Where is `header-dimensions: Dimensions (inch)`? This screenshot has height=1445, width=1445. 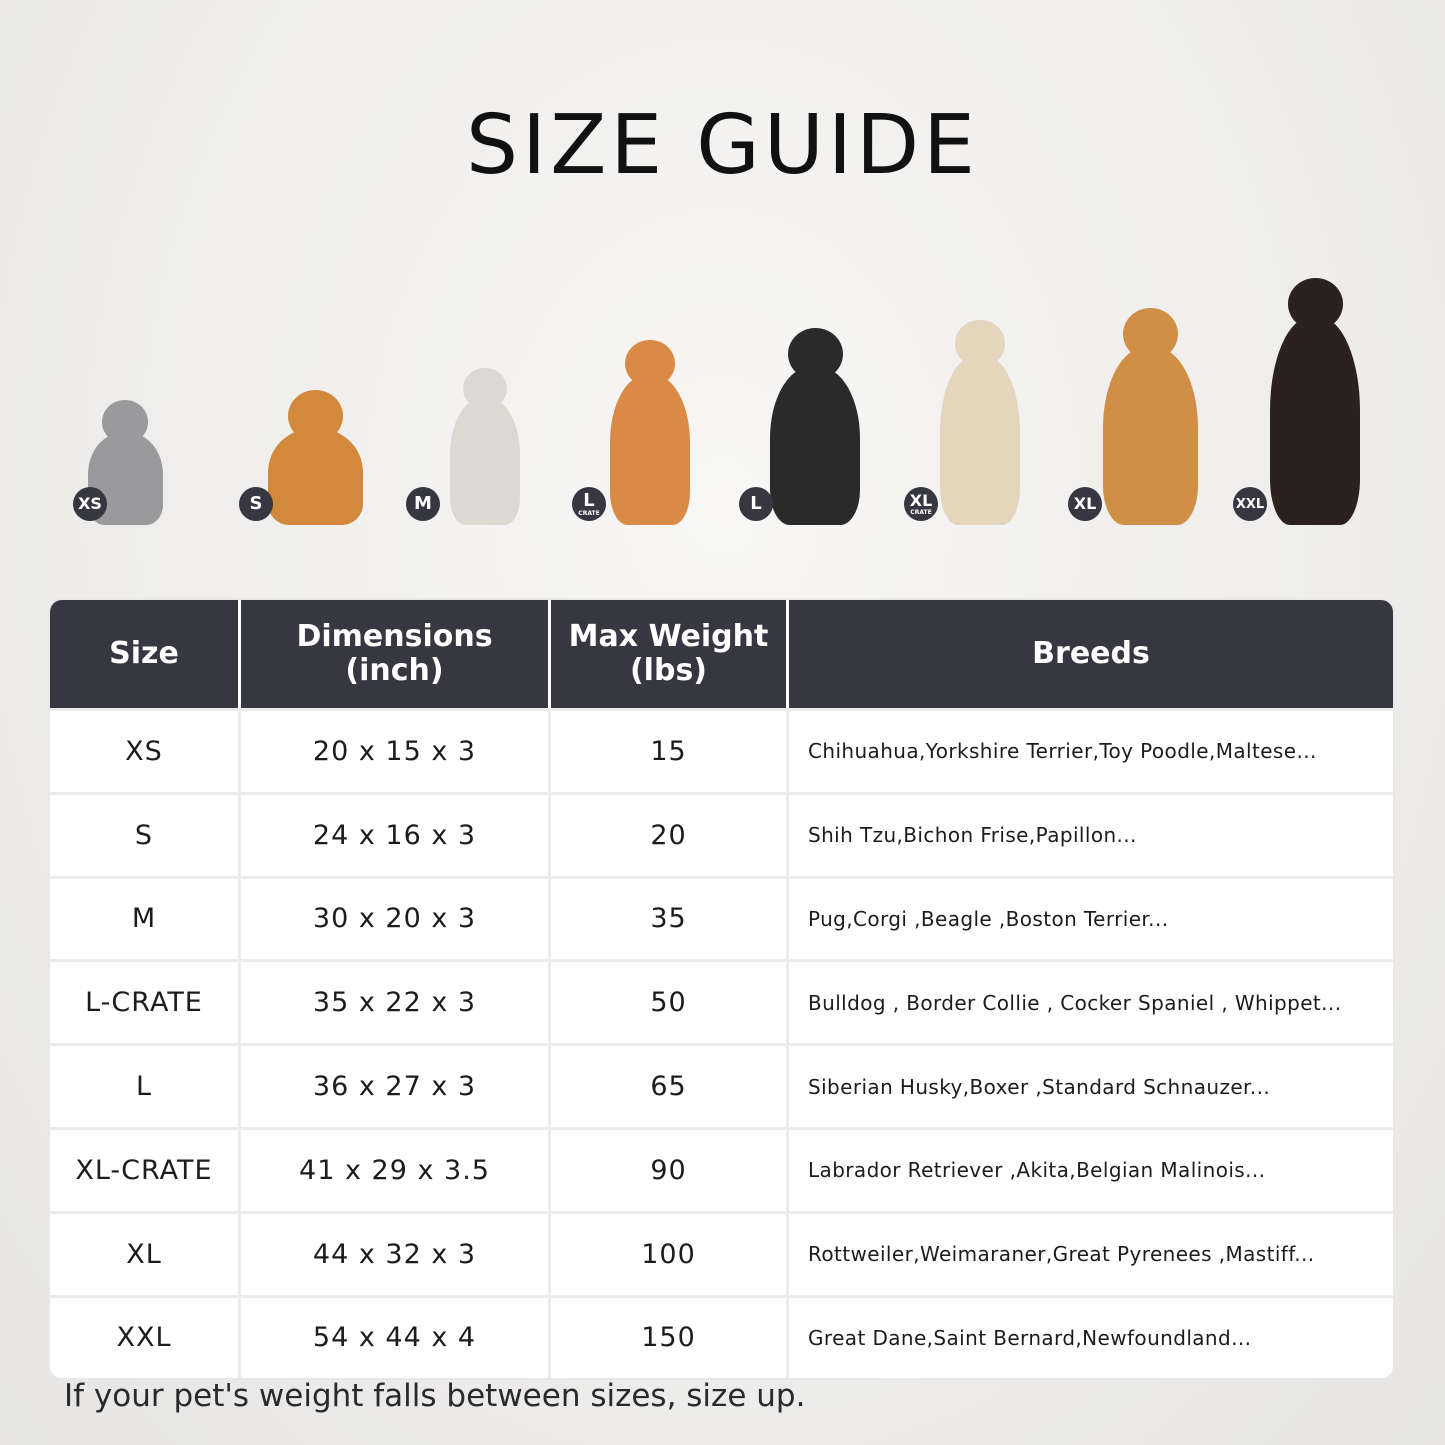 header-dimensions: Dimensions (inch) is located at coordinates (393, 654).